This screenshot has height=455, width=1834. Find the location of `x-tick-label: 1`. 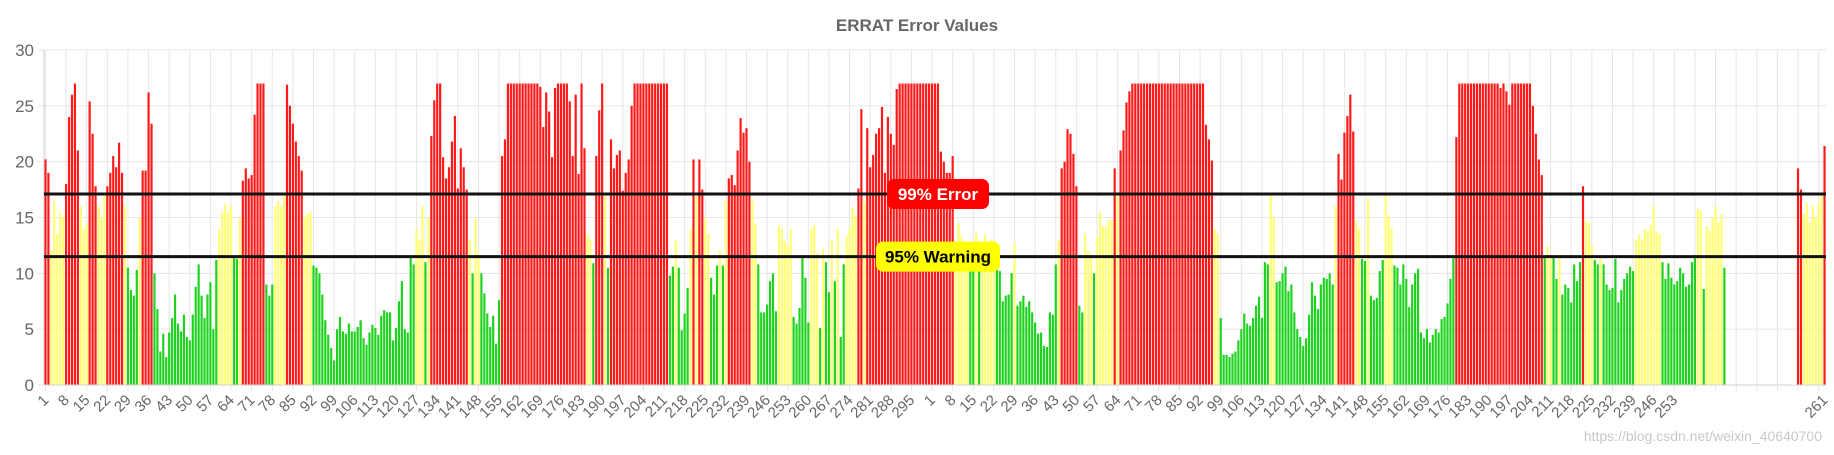

x-tick-label: 1 is located at coordinates (930, 401).